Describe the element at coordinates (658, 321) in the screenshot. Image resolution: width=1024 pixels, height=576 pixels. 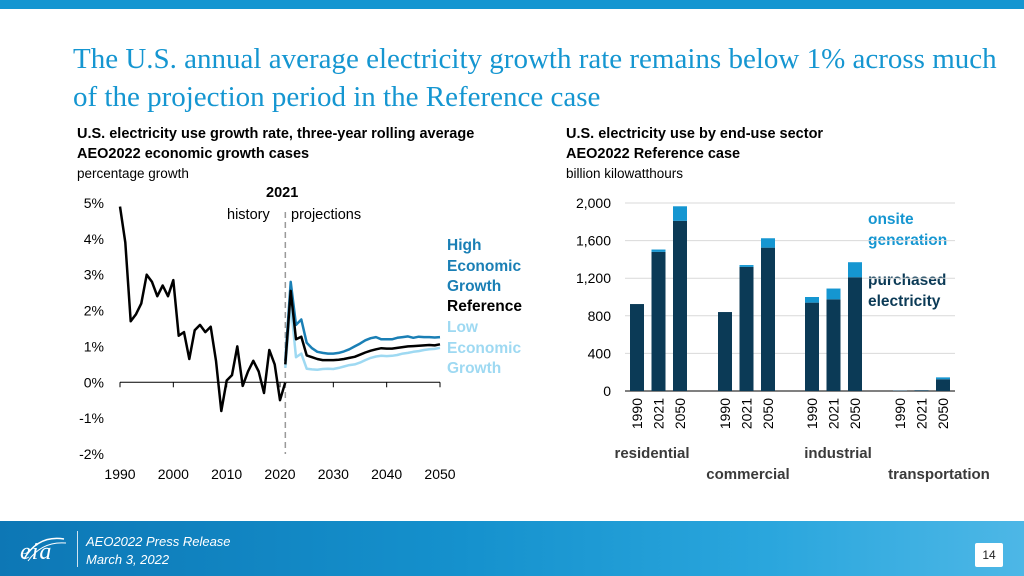
I see `bar-residential-2021-purchased` at that location.